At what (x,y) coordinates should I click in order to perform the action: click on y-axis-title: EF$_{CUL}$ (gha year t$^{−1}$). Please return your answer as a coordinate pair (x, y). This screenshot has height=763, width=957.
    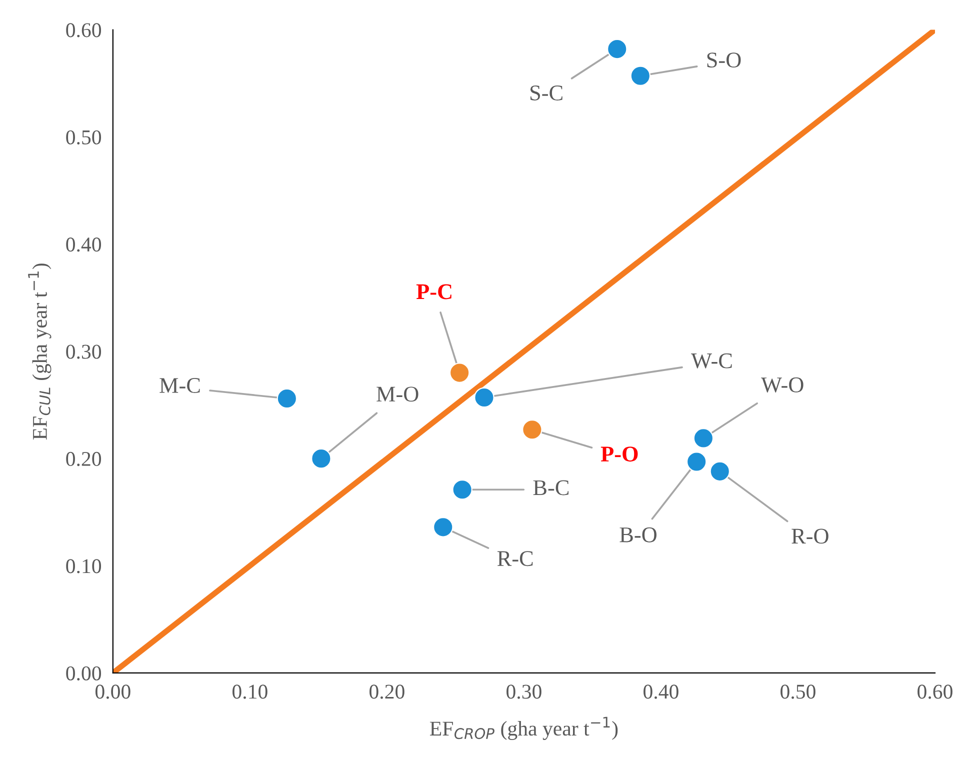
    Looking at the image, I should click on (40, 352).